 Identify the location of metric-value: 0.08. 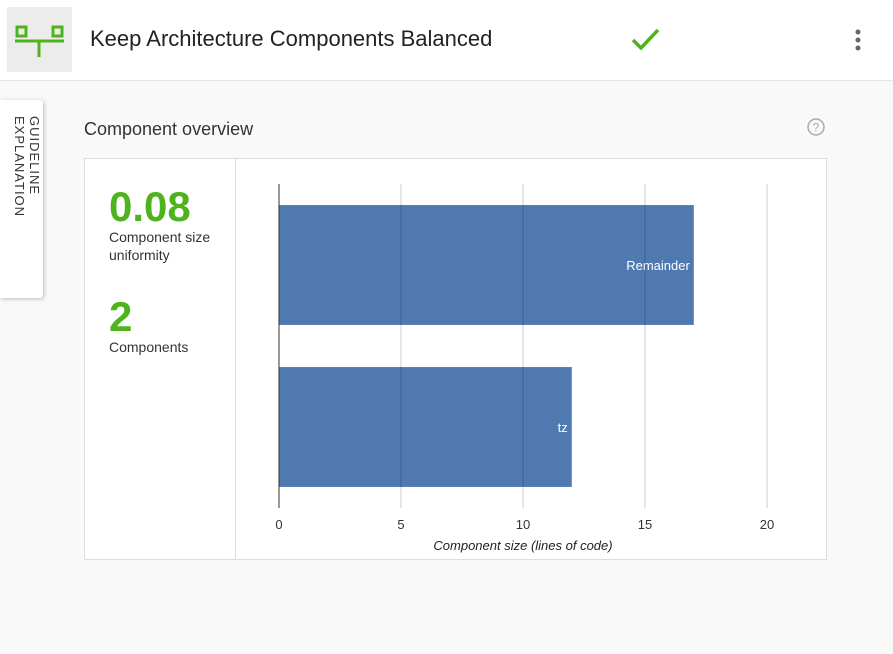
(150, 206).